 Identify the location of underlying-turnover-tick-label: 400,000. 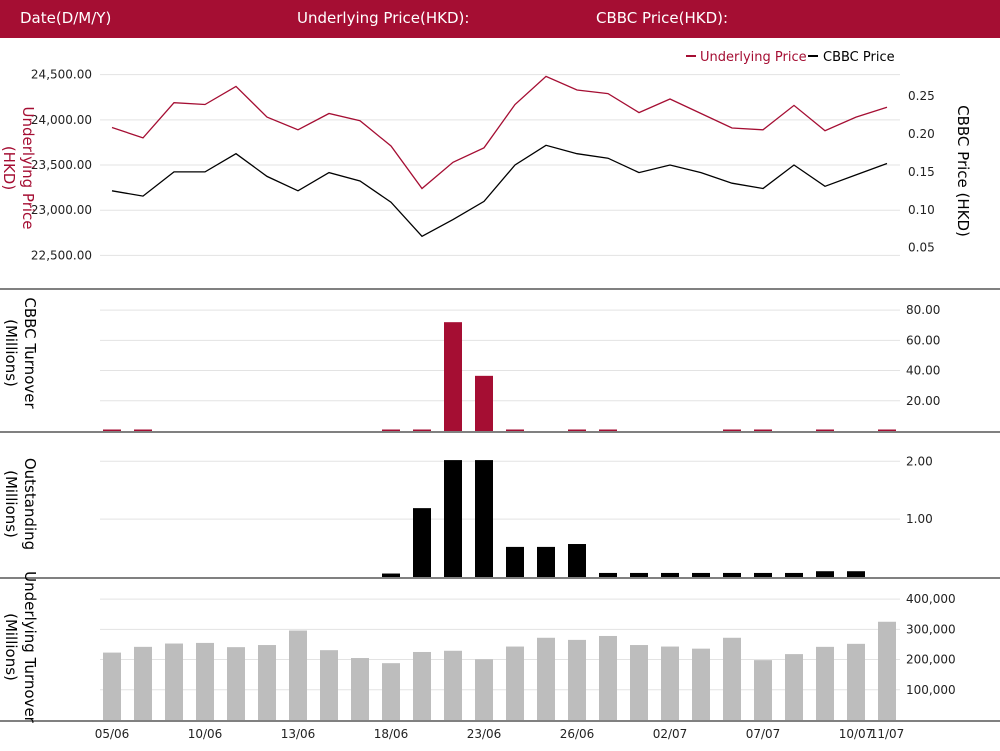
(931, 599).